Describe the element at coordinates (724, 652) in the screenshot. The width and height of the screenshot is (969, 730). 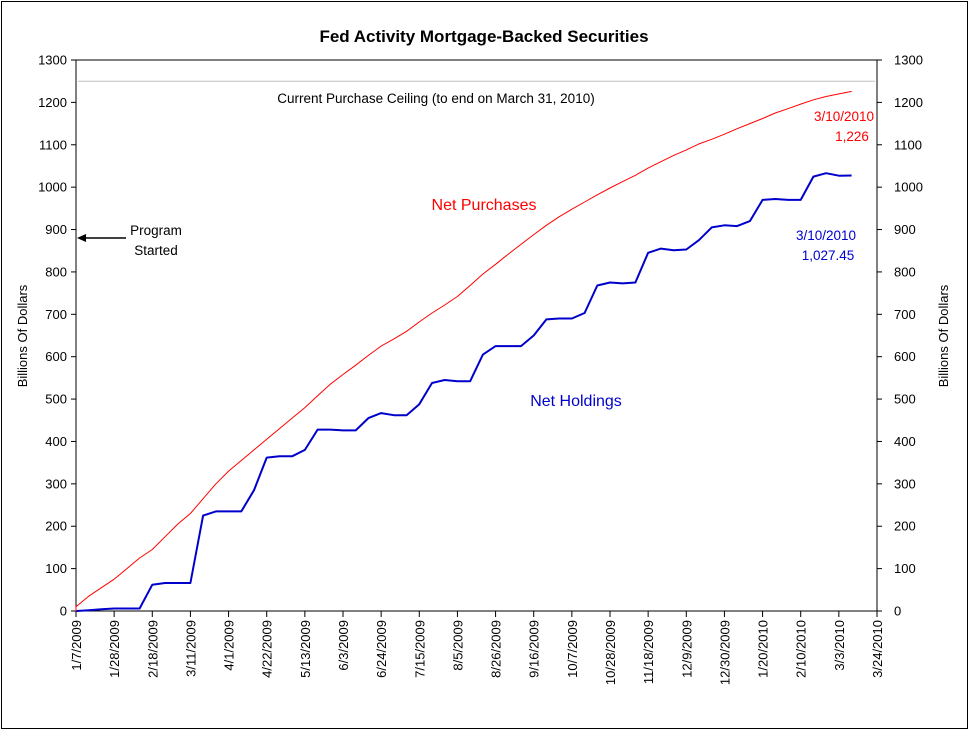
I see `x-tick-label: 12/30/2009` at that location.